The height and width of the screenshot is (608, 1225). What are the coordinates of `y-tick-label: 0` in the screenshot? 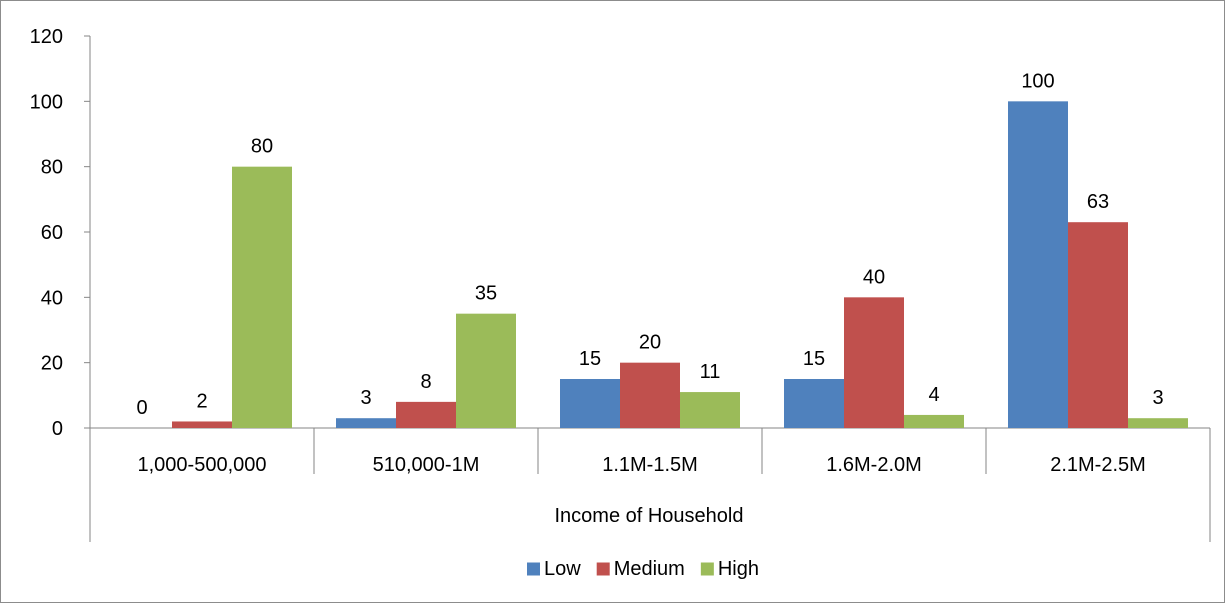 It's located at (57, 429).